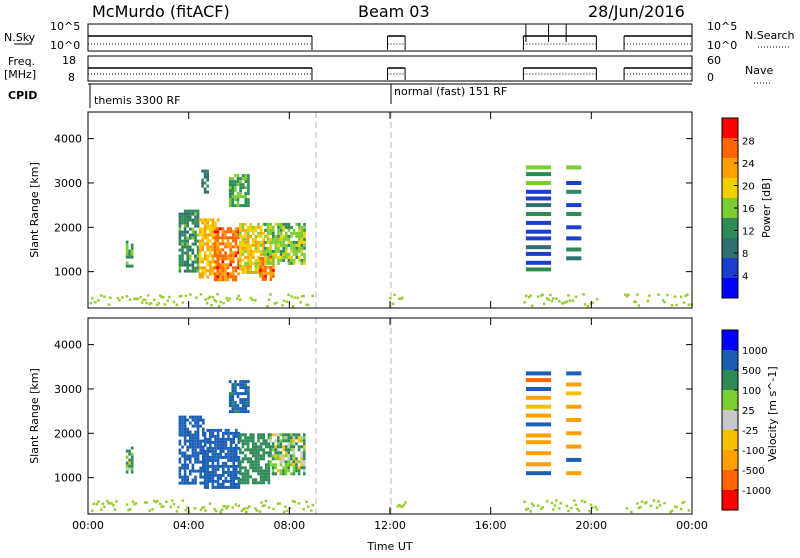 The image size is (800, 558). I want to click on x-tick-label: 04:00, so click(189, 525).